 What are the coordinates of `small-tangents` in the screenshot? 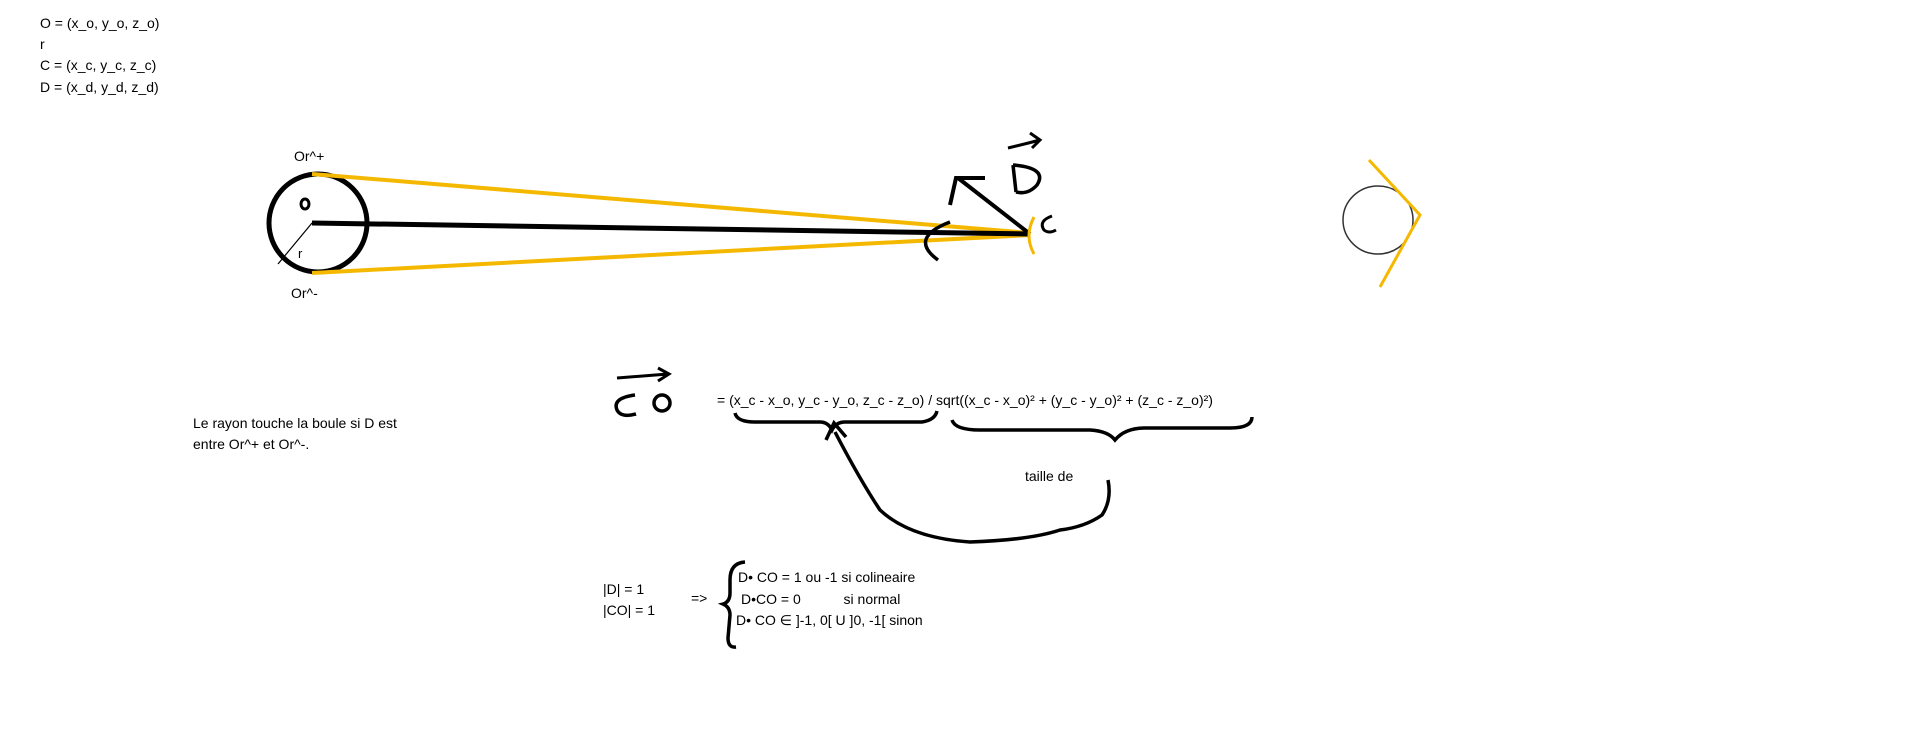 It's located at (1394, 223).